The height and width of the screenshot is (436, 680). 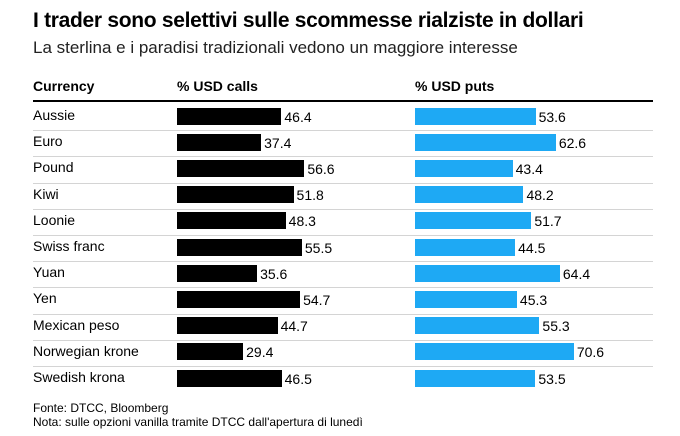 I want to click on usd-calls-value-swedish-krona: 46.5, so click(x=298, y=378).